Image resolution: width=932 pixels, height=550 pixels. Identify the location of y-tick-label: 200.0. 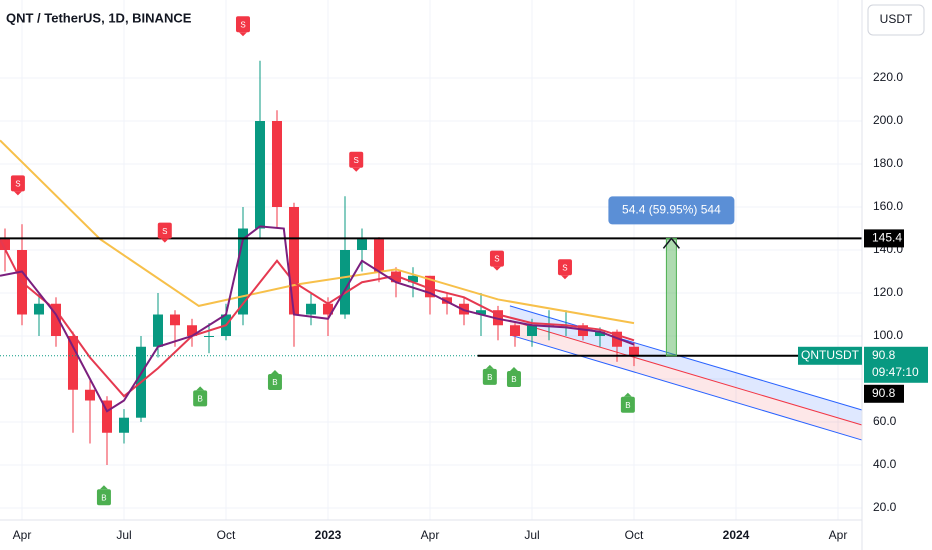
(888, 120).